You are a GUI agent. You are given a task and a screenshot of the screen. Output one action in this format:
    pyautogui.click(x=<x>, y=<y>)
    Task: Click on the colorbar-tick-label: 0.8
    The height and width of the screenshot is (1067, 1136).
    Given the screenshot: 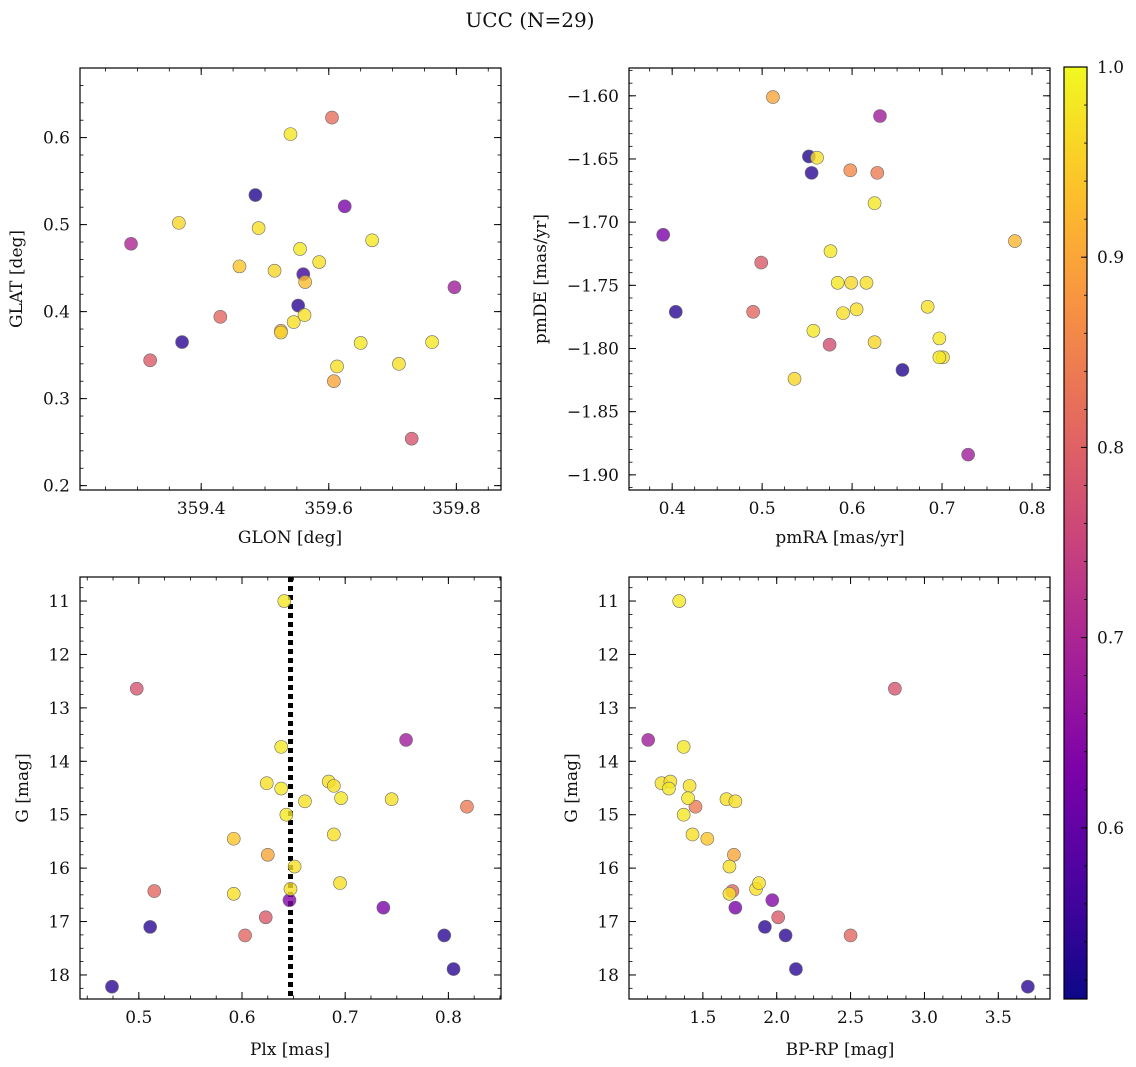 What is the action you would take?
    pyautogui.click(x=1110, y=448)
    